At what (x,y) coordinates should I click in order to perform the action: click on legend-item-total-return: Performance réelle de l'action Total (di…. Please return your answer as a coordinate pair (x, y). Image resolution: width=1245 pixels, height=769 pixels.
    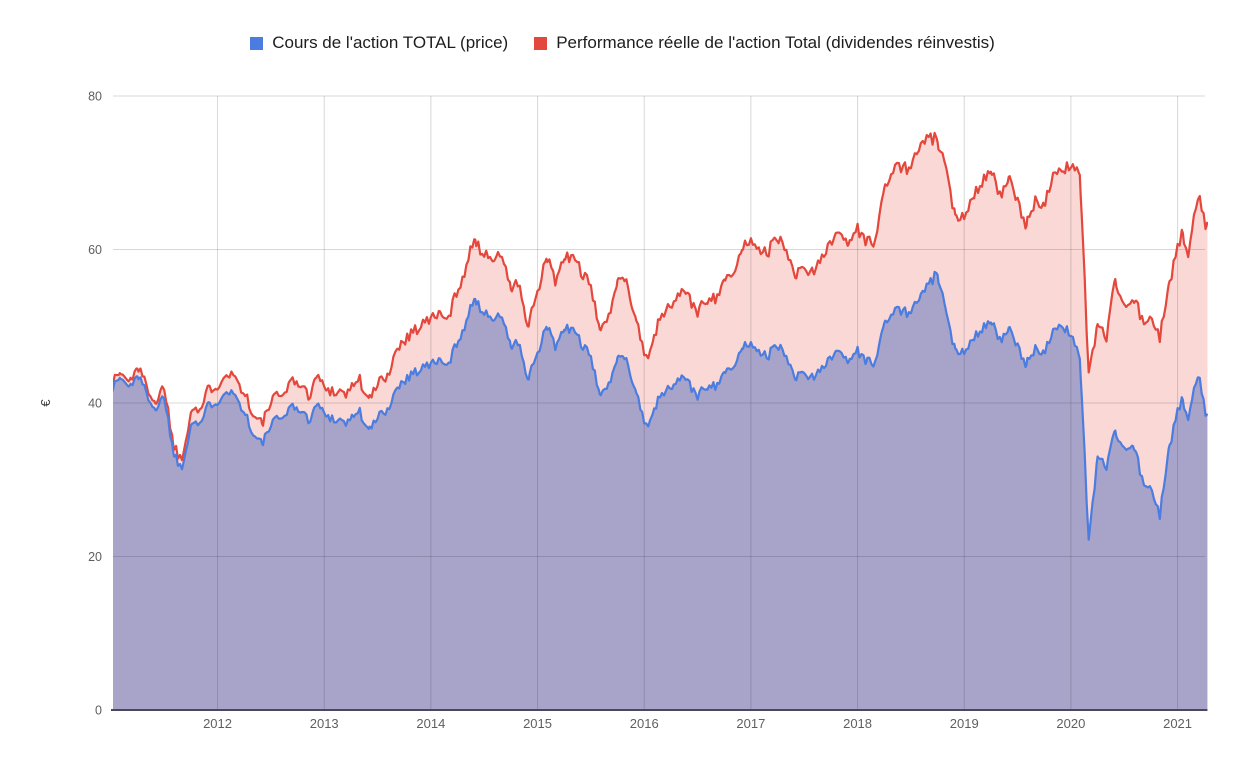
    Looking at the image, I should click on (764, 43).